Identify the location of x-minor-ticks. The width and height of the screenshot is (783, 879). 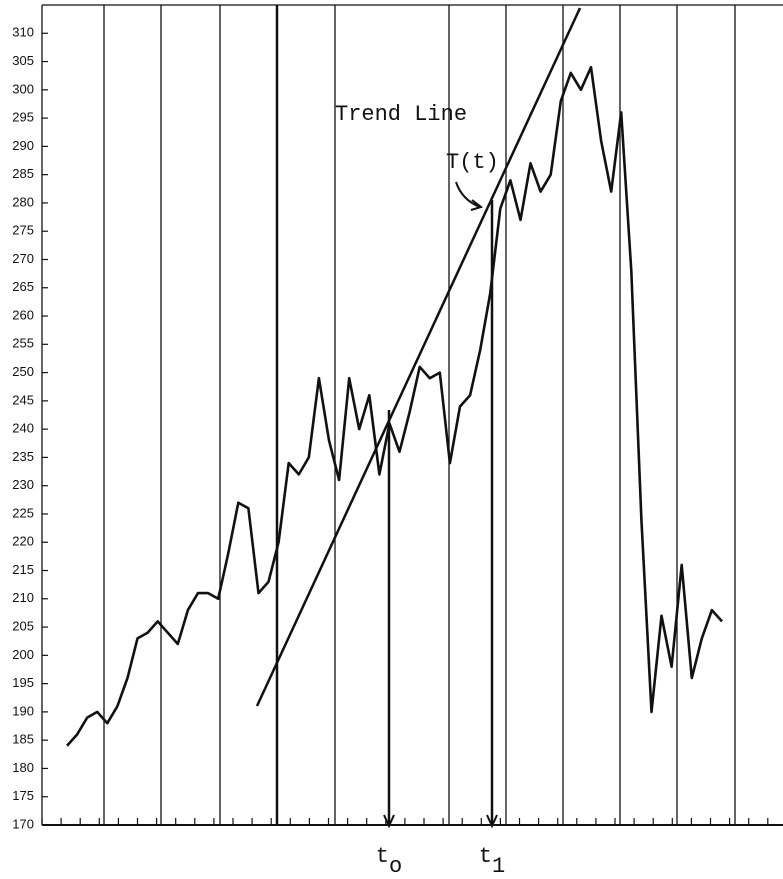
(405, 821).